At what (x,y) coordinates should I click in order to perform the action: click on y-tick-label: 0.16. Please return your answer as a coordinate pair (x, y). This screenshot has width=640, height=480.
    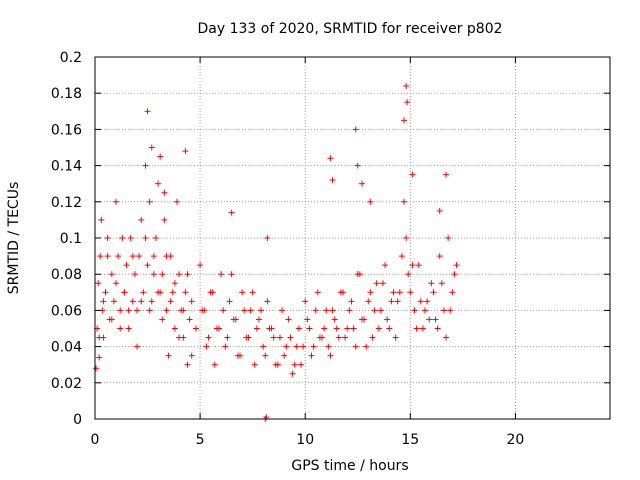
    Looking at the image, I should click on (66, 130).